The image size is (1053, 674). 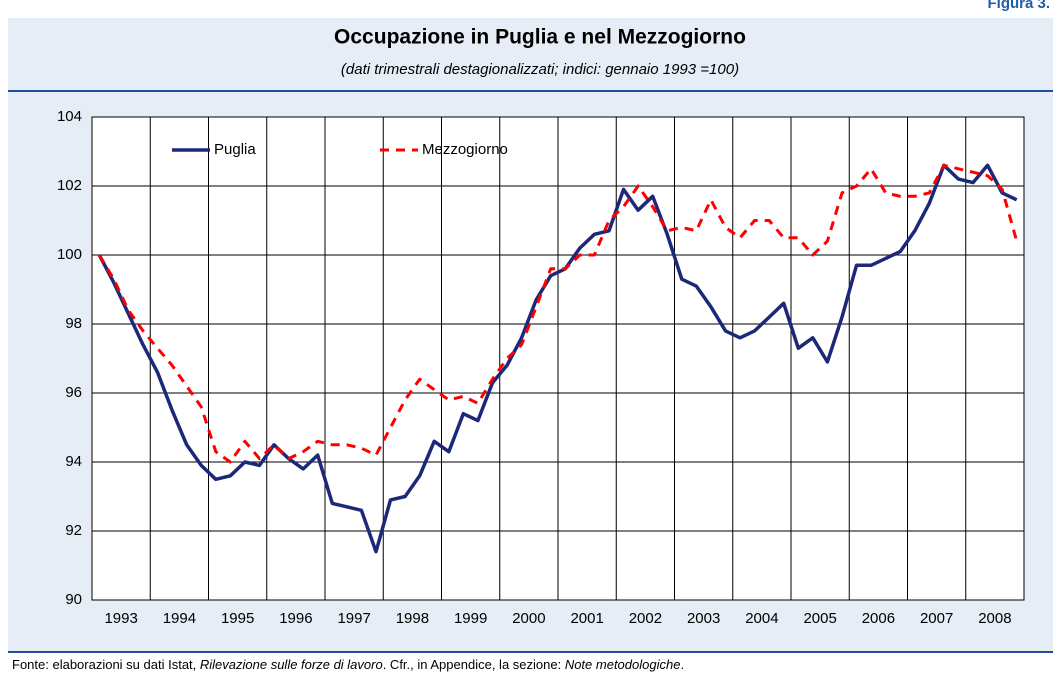 What do you see at coordinates (120, 618) in the screenshot?
I see `x-tick-label: 1993` at bounding box center [120, 618].